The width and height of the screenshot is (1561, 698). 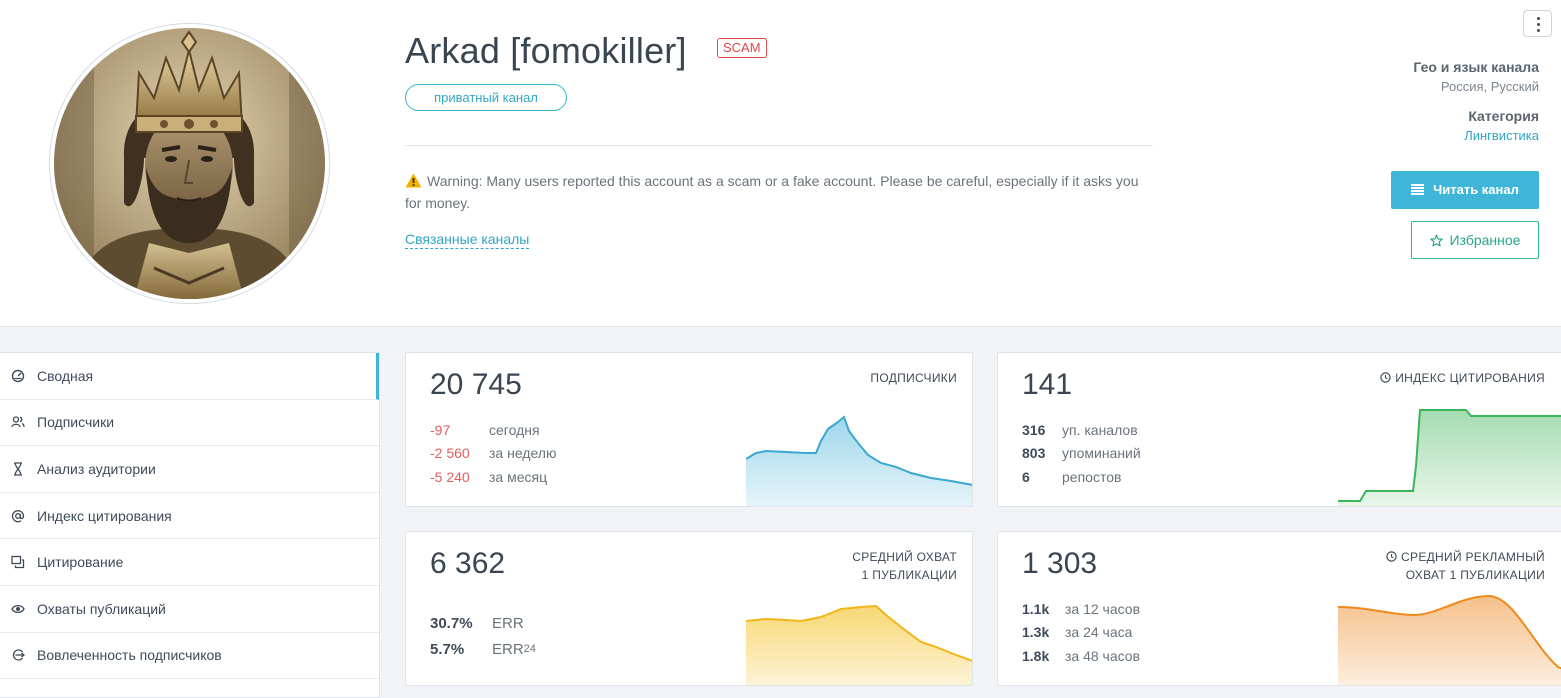 What do you see at coordinates (1101, 453) in the screenshot?
I see `stat-label: упоминаний` at bounding box center [1101, 453].